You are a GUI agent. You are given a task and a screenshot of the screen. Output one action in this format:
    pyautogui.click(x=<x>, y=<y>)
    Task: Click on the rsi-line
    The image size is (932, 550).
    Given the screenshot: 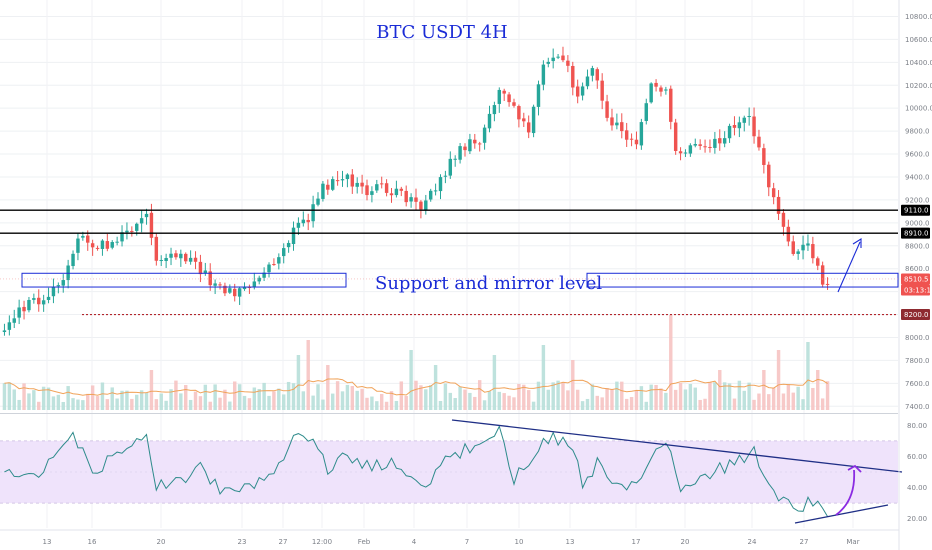 What is the action you would take?
    pyautogui.click(x=416, y=471)
    